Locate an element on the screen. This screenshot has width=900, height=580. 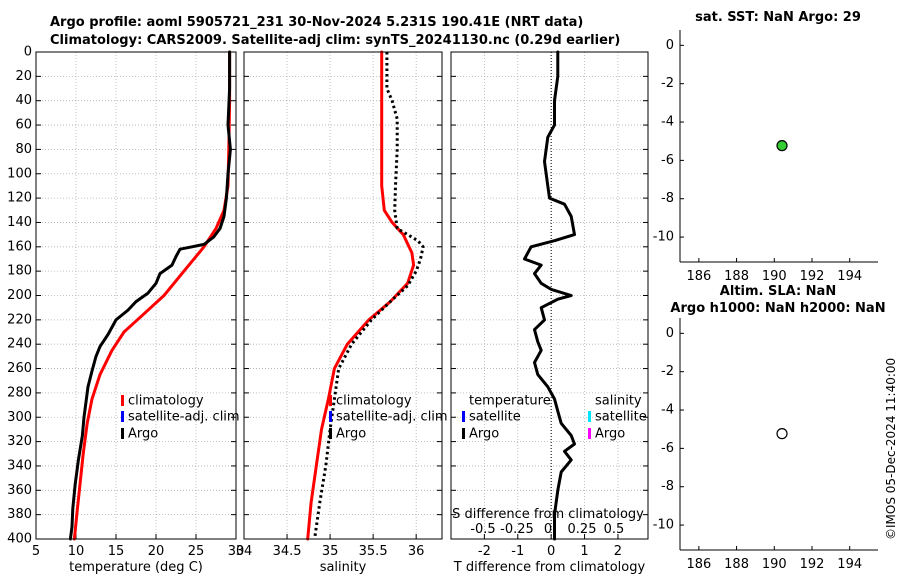
sal-legend-satellite-label: satellite-adj. clim is located at coordinates (392, 417).